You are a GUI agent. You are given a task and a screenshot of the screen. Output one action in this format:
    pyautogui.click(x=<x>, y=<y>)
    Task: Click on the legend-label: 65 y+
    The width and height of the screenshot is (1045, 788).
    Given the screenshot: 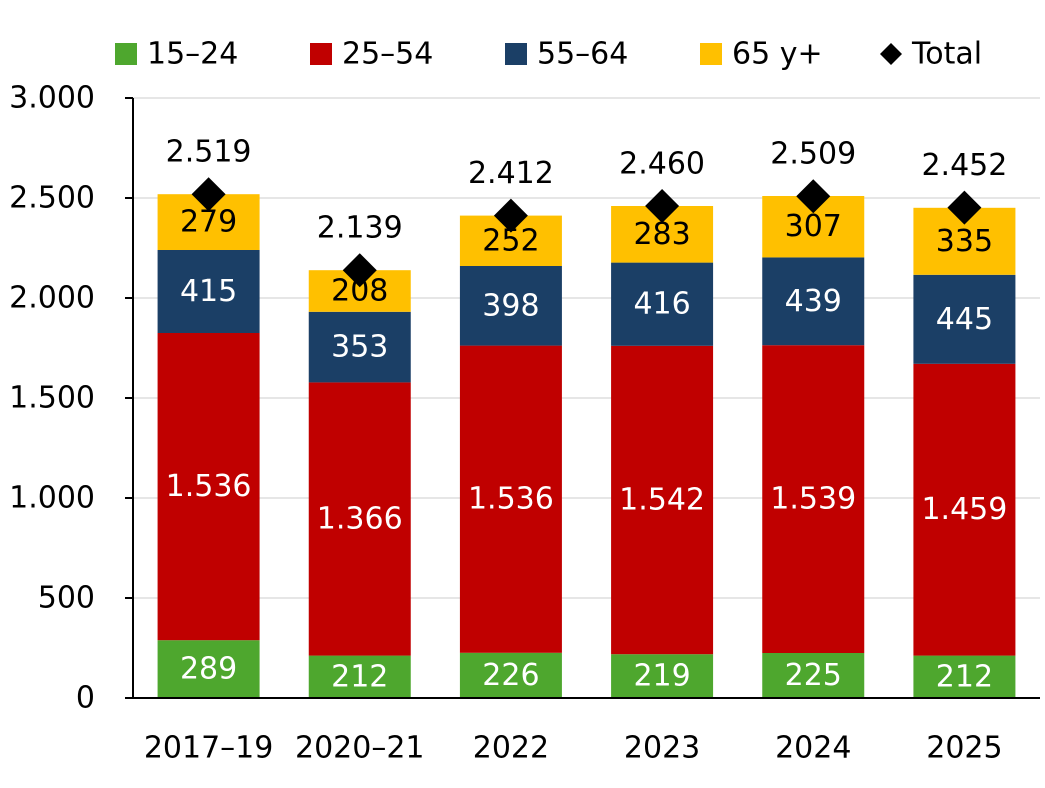 What is the action you would take?
    pyautogui.click(x=777, y=54)
    